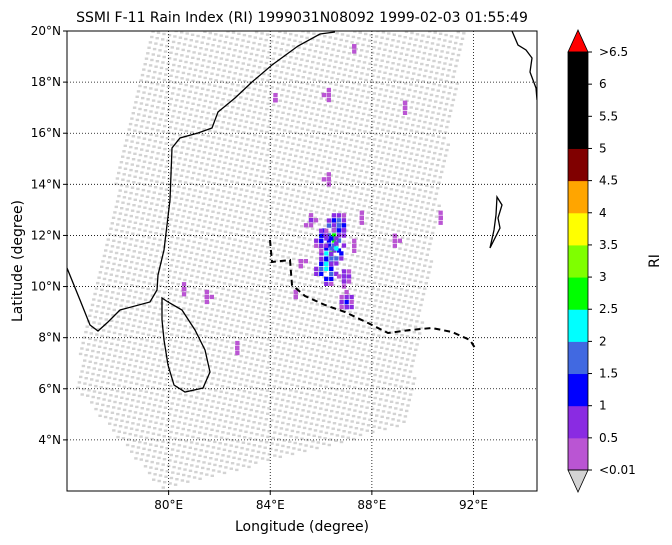 This screenshot has height=545, width=672. I want to click on y-tick-label: 4°N, so click(49, 440).